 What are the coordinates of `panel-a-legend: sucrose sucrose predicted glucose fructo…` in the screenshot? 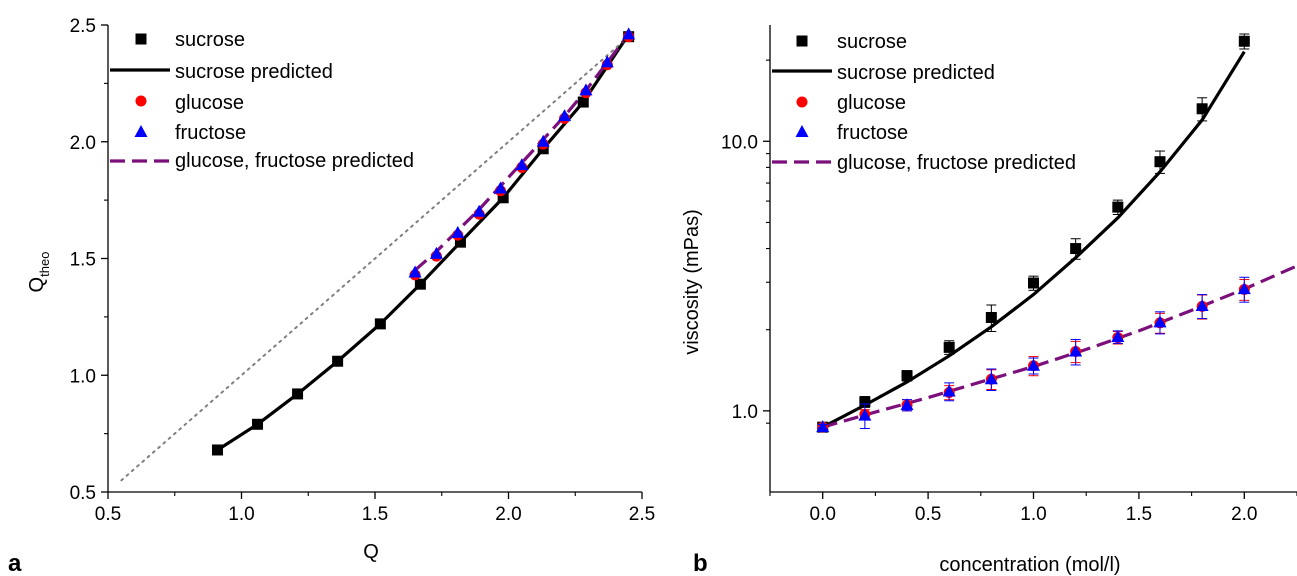 It's located at (262, 100).